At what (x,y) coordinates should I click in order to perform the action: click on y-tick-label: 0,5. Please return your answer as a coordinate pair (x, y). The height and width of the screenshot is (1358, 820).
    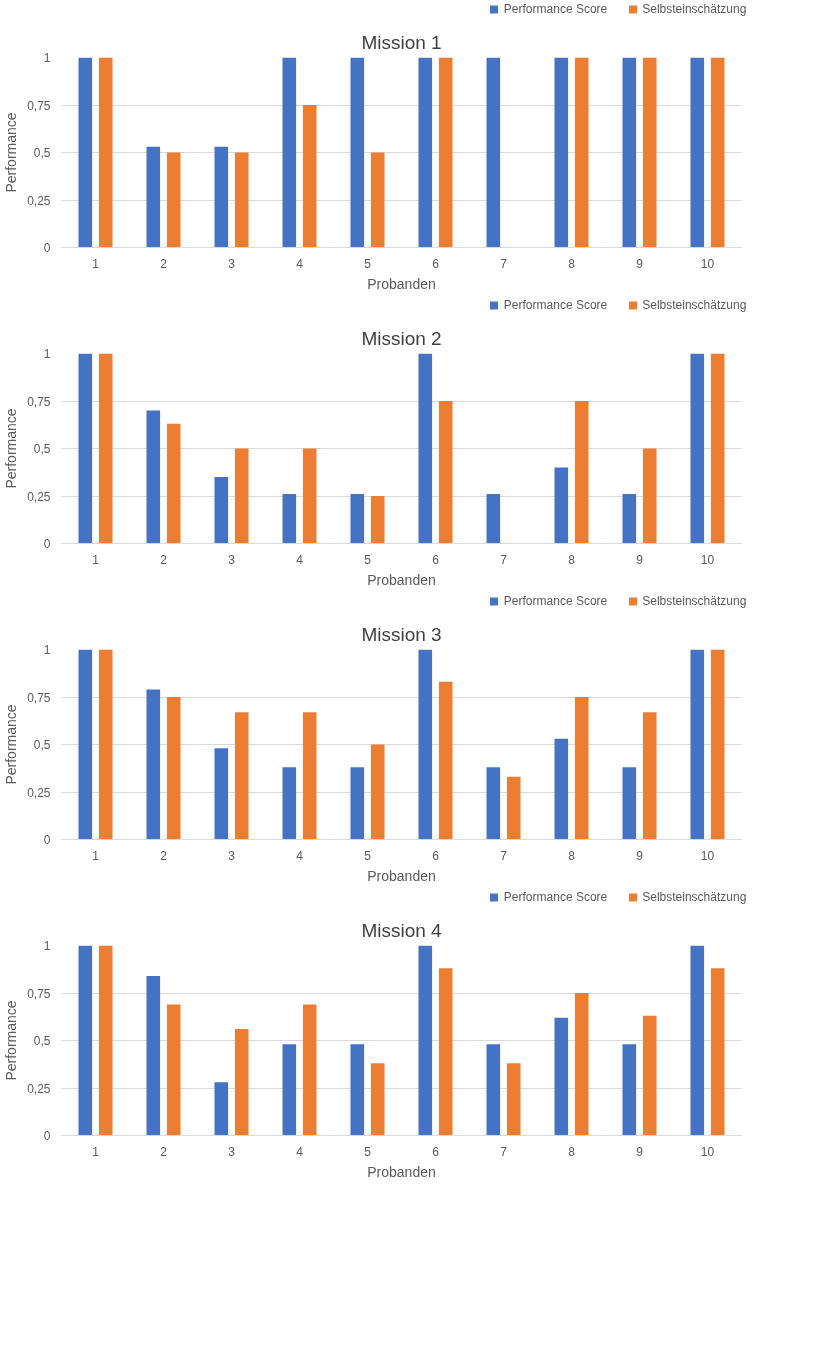
    Looking at the image, I should click on (42, 153).